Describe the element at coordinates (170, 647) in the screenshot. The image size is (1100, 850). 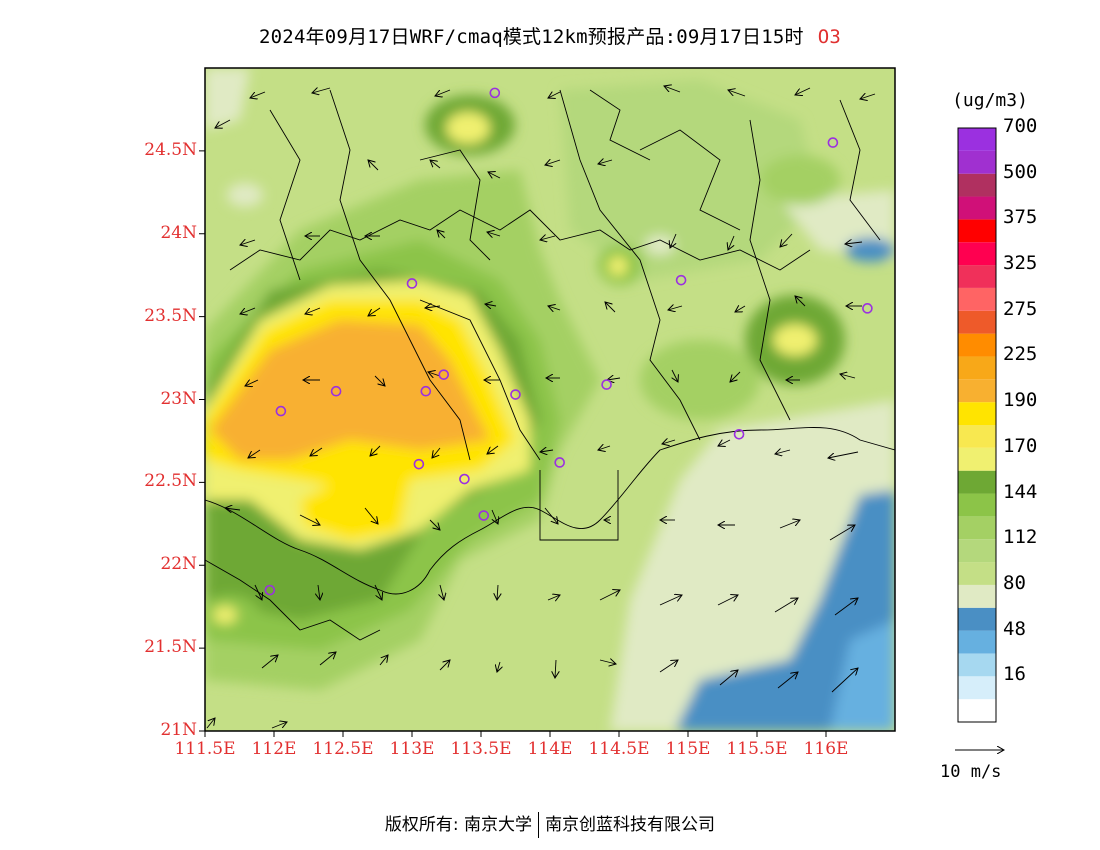
I see `y-tick-label: 21.5N` at that location.